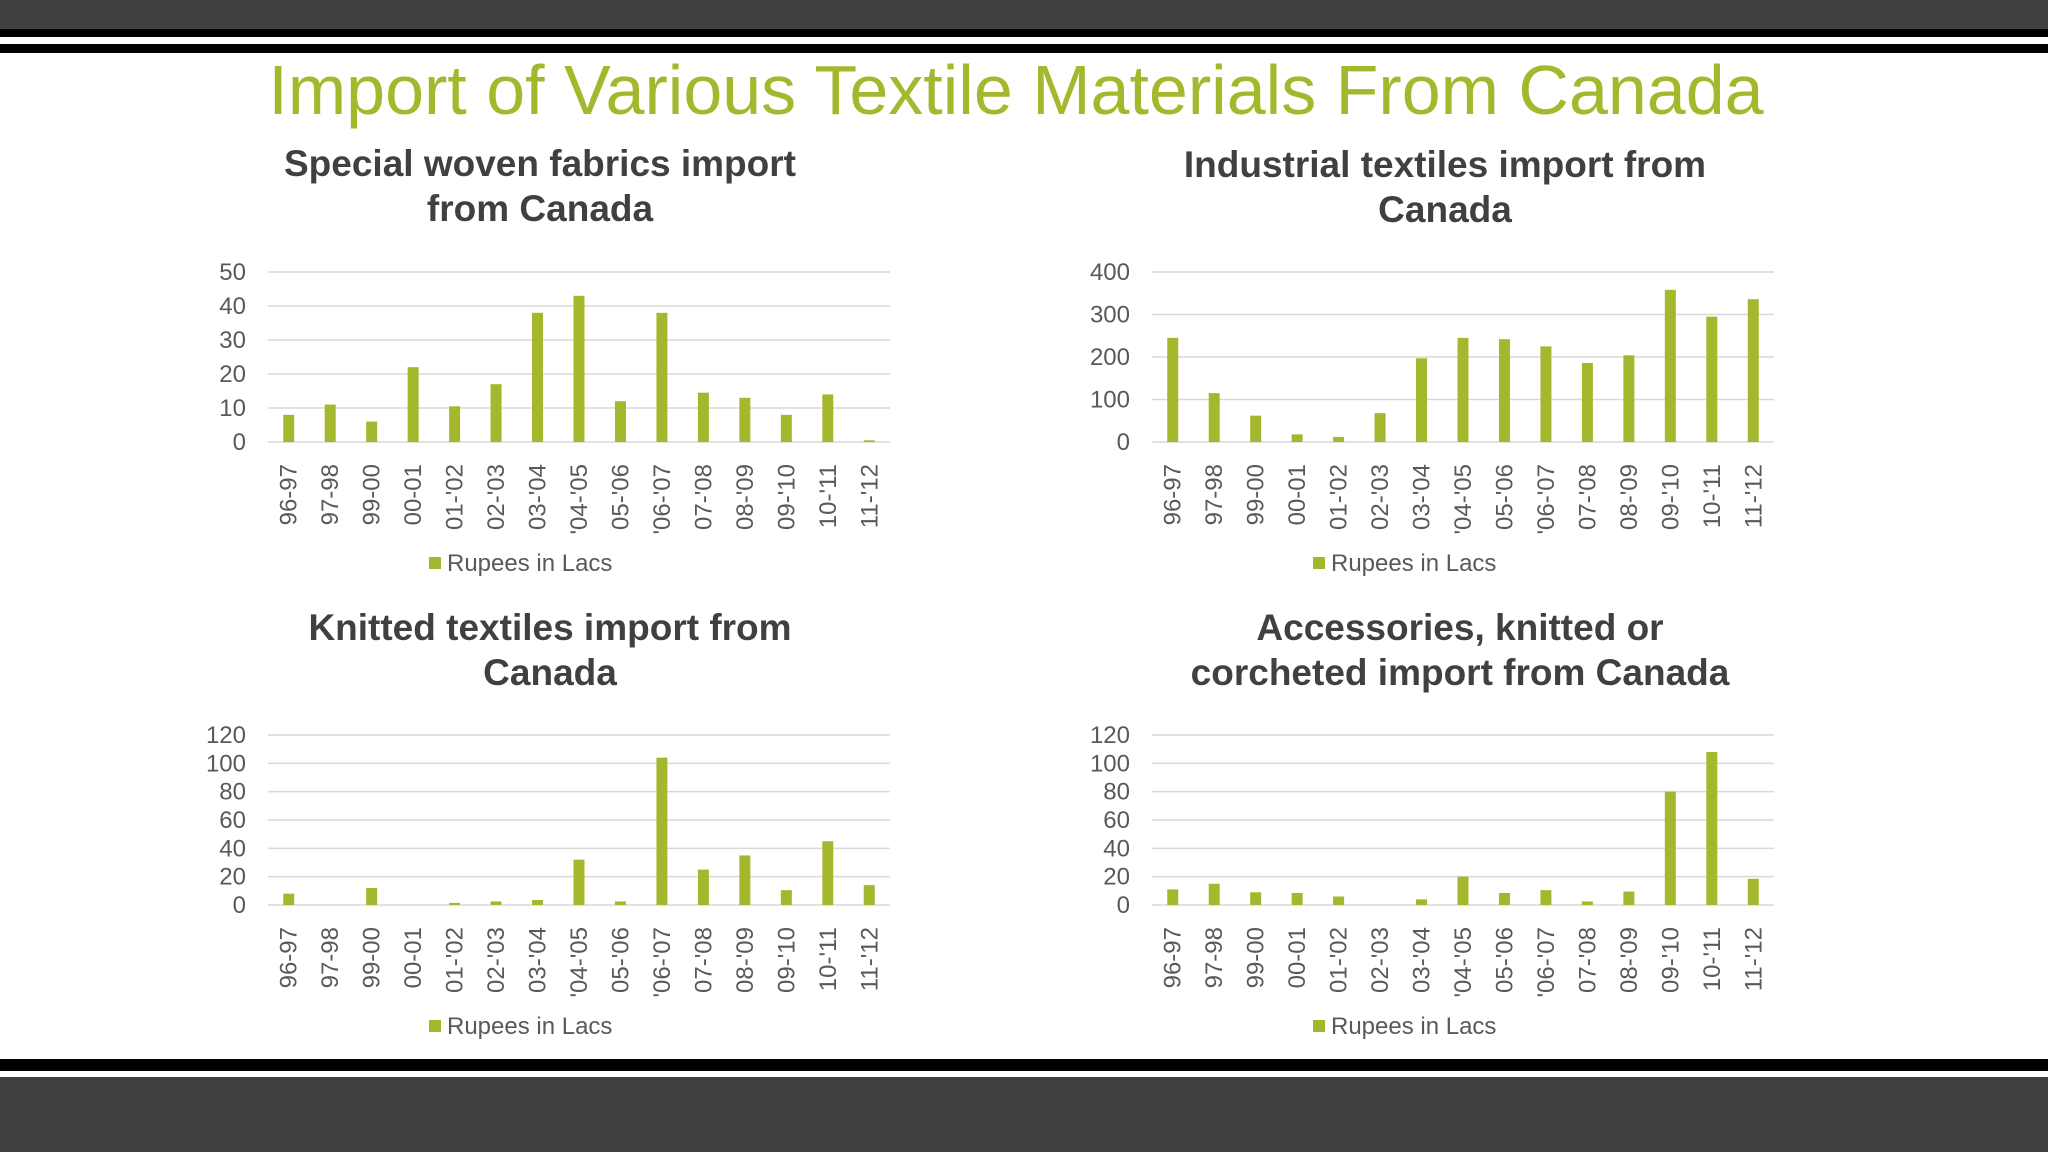 Image resolution: width=2048 pixels, height=1152 pixels. I want to click on y-tick-label: 200, so click(1110, 357).